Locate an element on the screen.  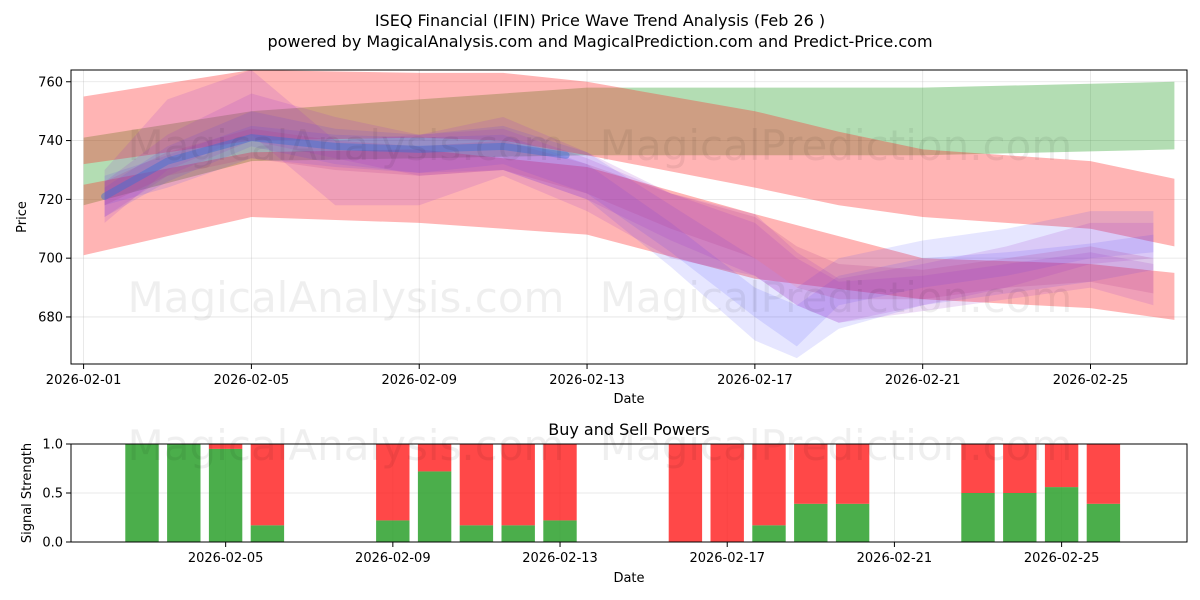
signal-y-tick-label: 0.5 is located at coordinates (52, 494).